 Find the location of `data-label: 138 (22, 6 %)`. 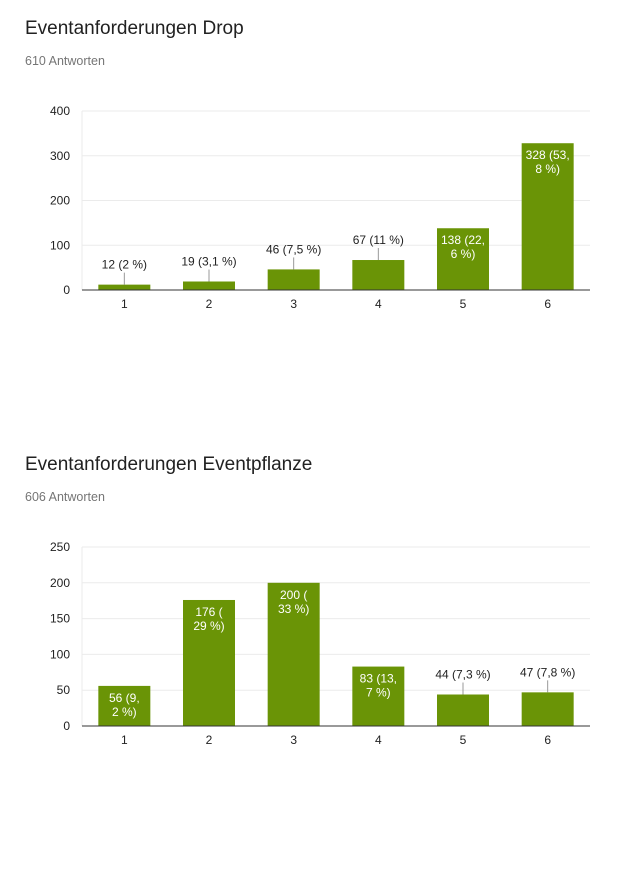

data-label: 138 (22, 6 %) is located at coordinates (463, 247).